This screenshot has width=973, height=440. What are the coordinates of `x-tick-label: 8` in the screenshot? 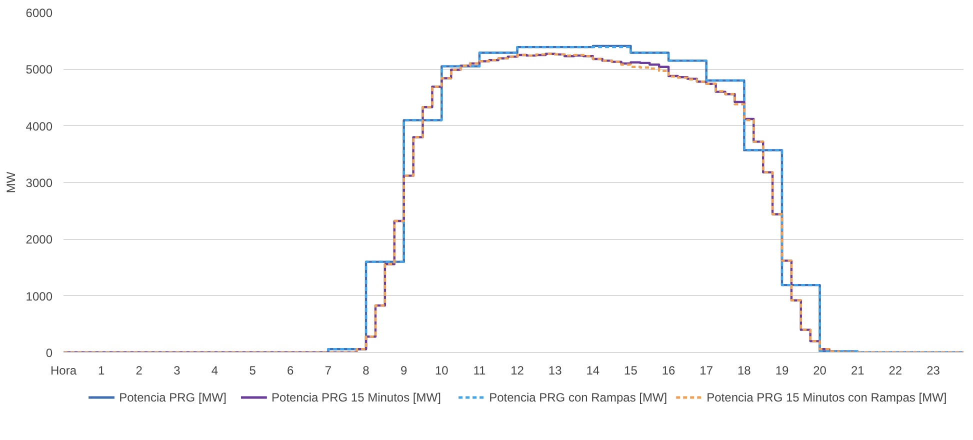 It's located at (366, 371).